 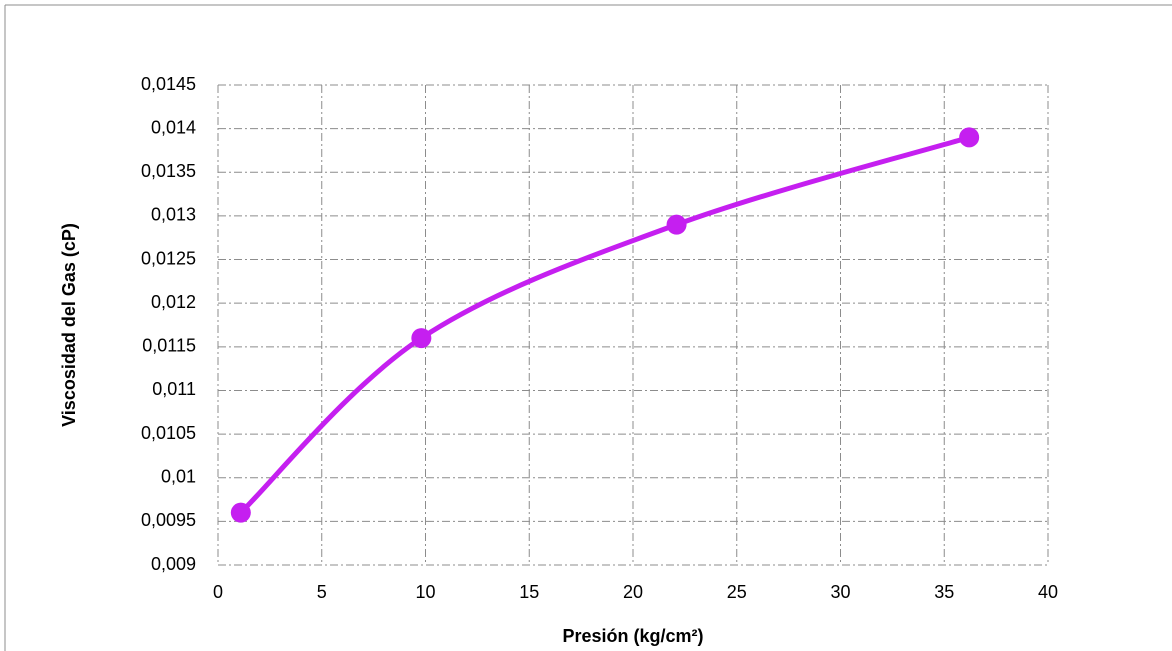 What do you see at coordinates (322, 592) in the screenshot?
I see `x-tick-label: 5` at bounding box center [322, 592].